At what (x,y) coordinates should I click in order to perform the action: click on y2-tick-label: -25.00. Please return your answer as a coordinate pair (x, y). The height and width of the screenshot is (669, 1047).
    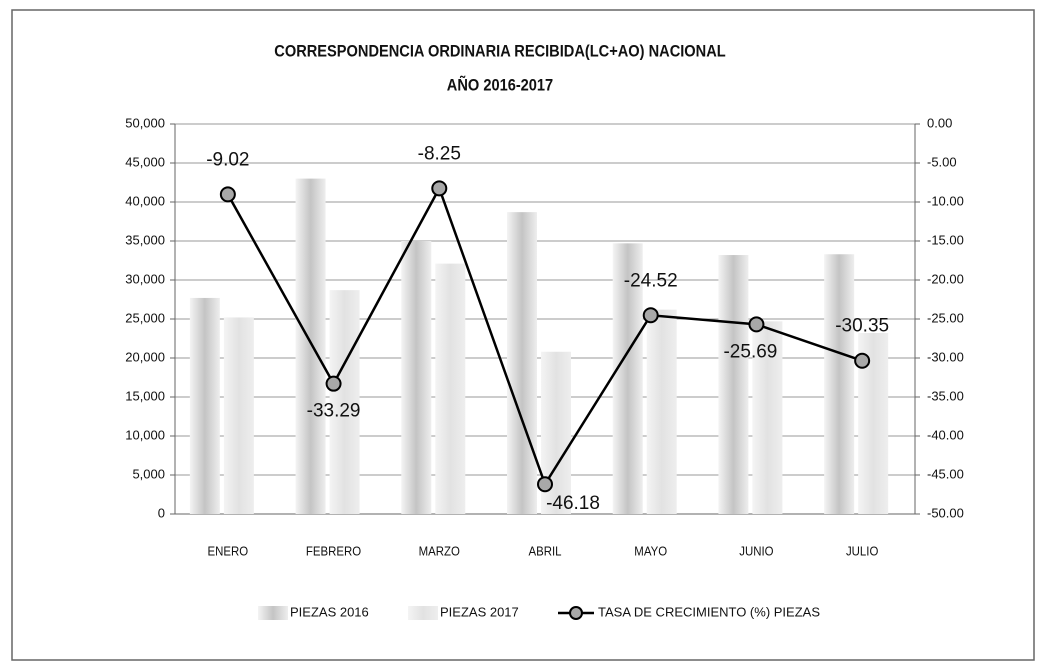
    Looking at the image, I should click on (945, 317).